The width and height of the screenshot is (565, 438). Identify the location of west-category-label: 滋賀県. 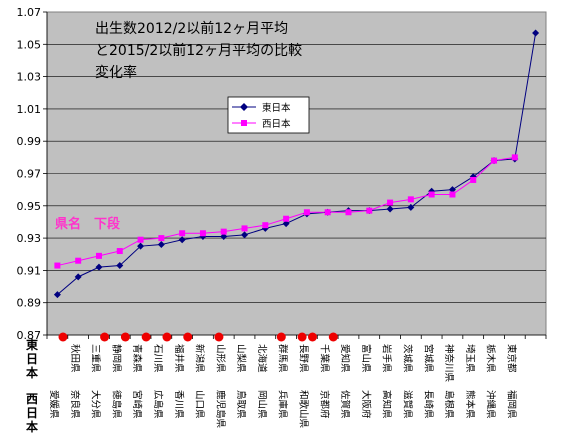
(407, 404).